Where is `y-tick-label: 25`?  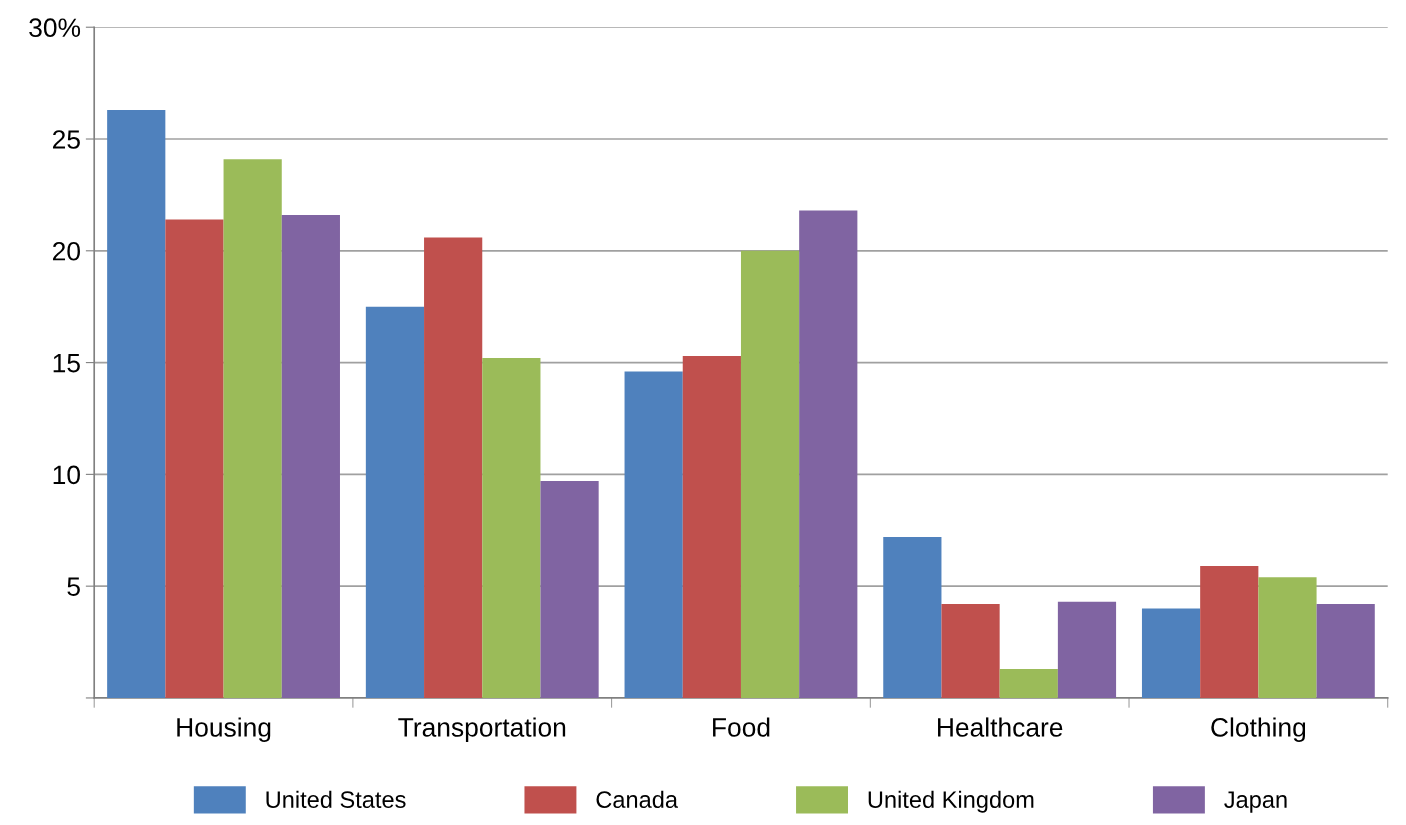
y-tick-label: 25 is located at coordinates (66, 139).